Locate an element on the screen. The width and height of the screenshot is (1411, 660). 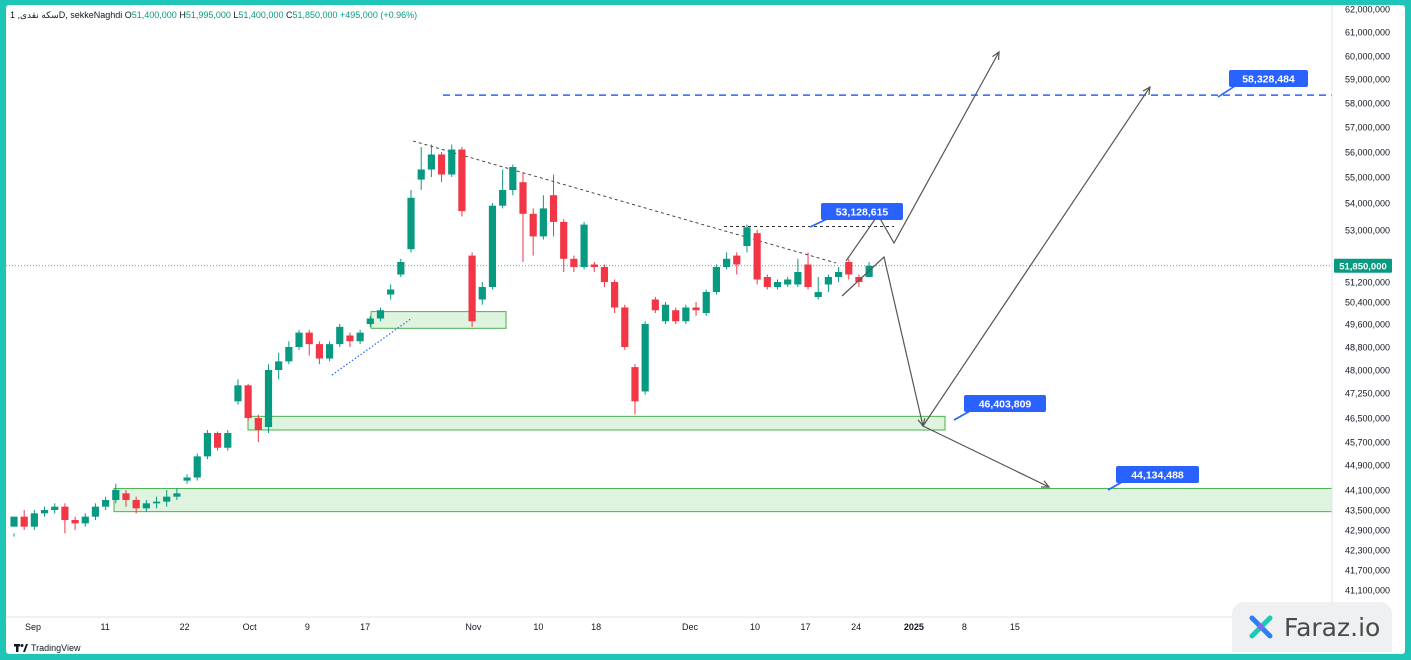
y-tick-label: 43,500,000 is located at coordinates (1367, 511).